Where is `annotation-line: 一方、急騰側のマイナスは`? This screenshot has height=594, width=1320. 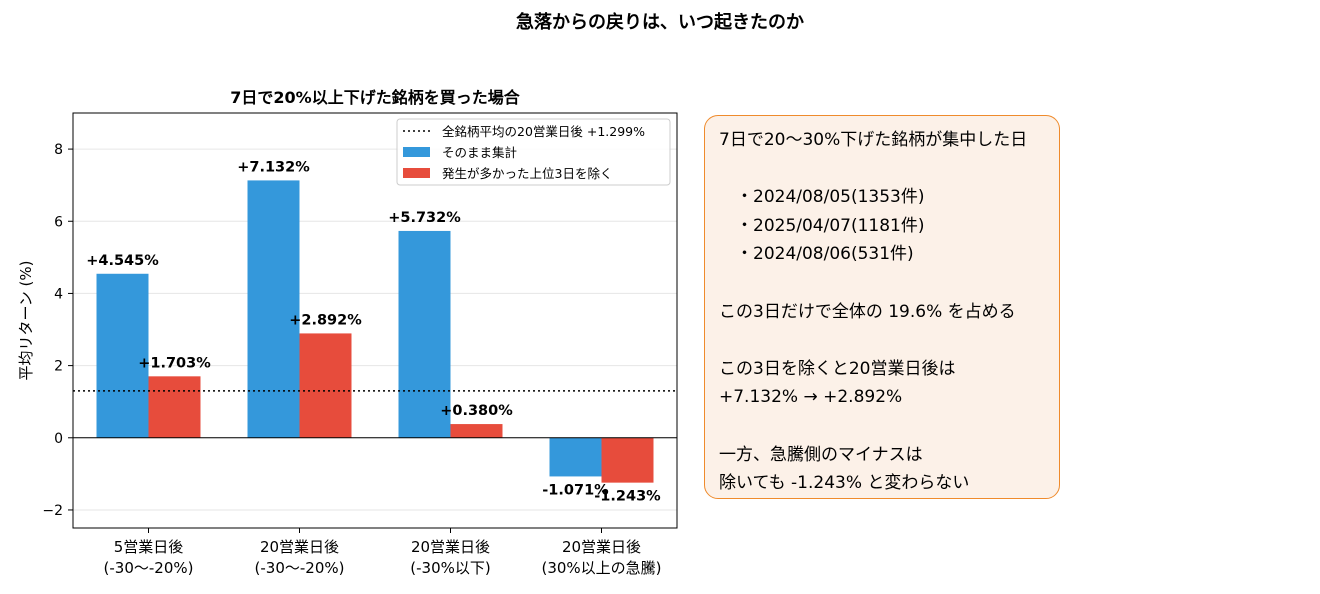
annotation-line: 一方、急騰側のマイナスは is located at coordinates (821, 454).